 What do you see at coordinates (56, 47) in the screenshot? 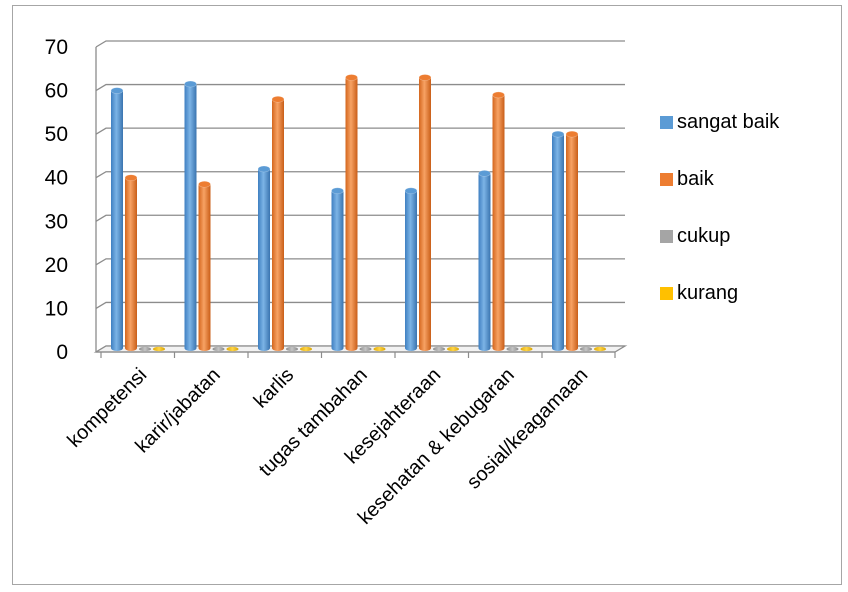
I see `y-tick-label-70: 70` at bounding box center [56, 47].